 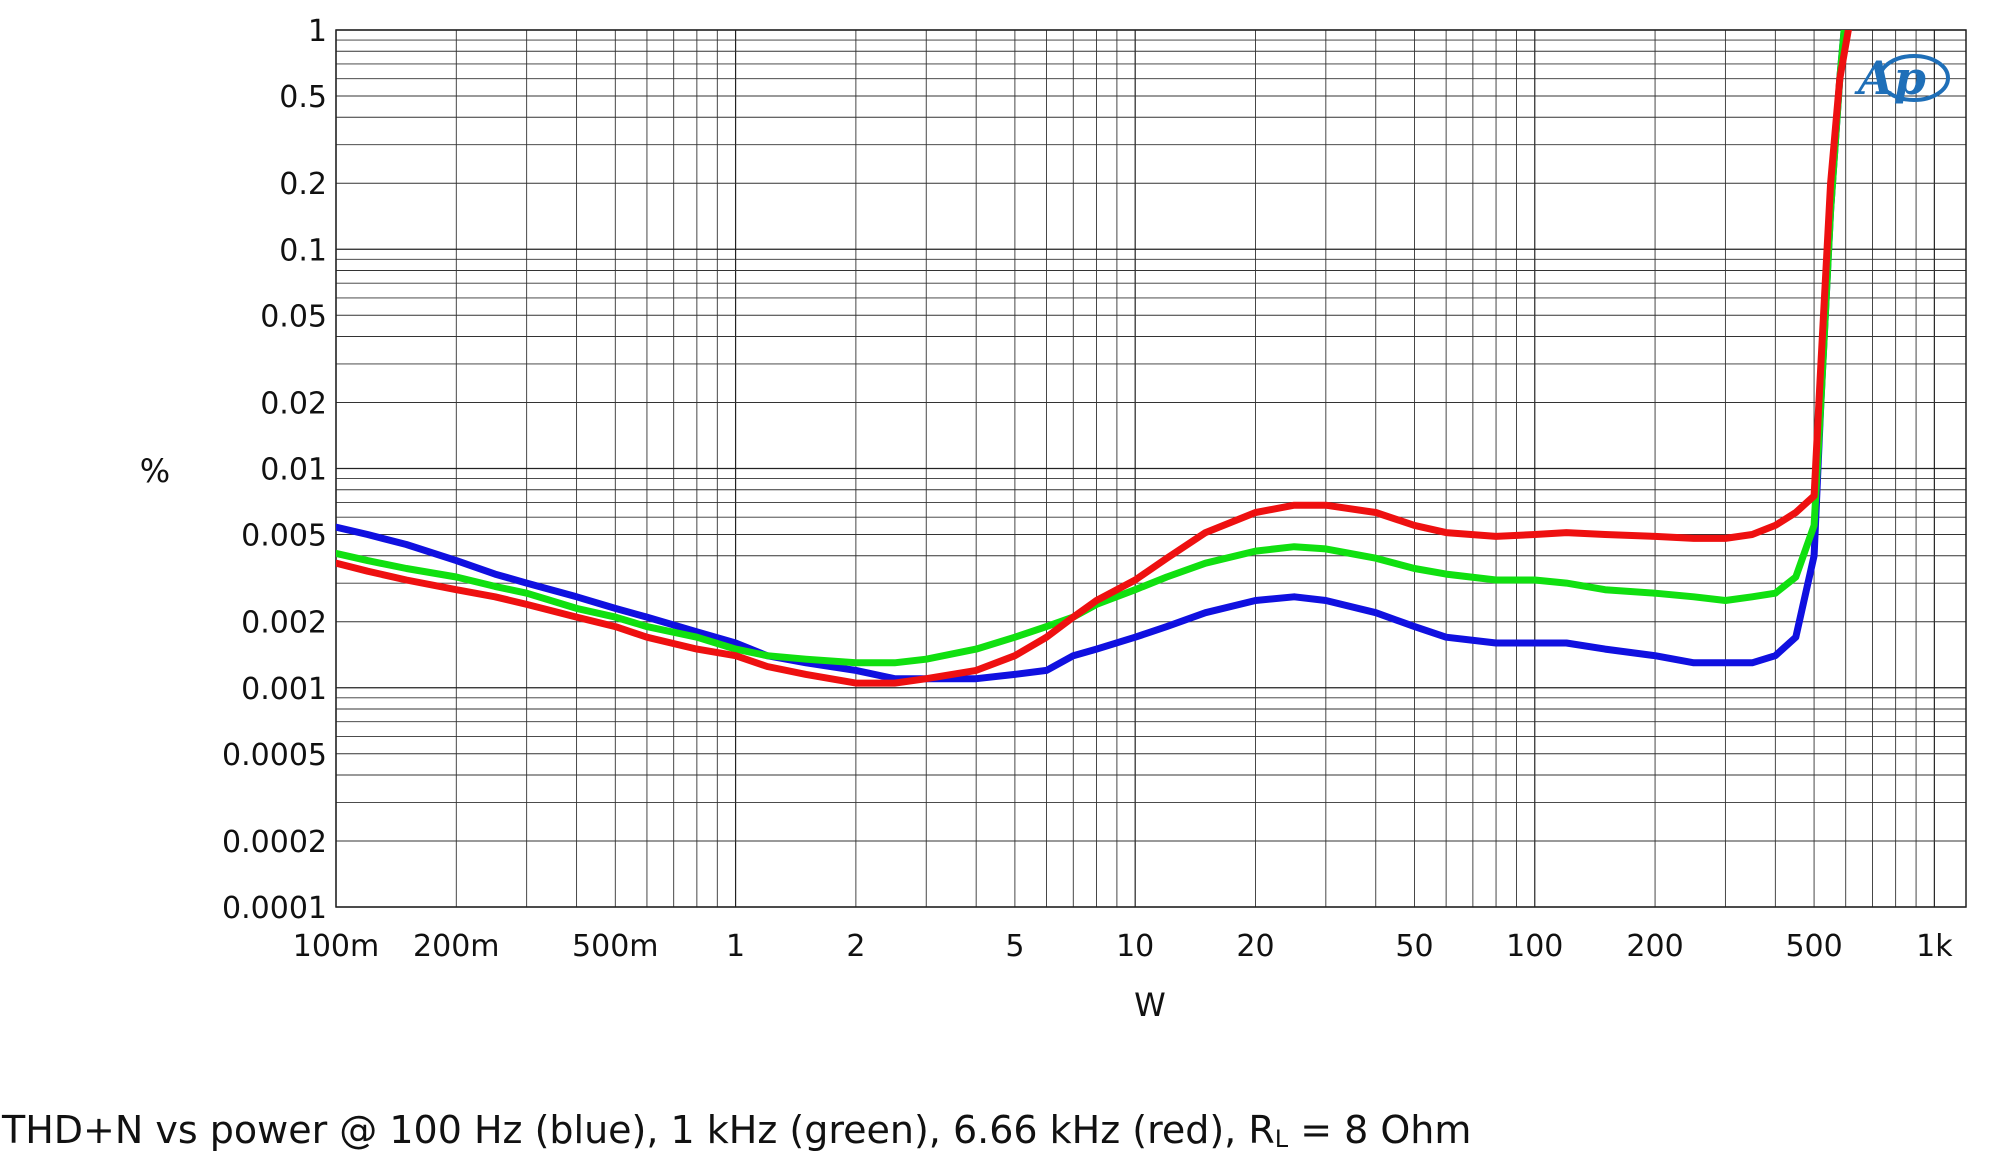 I want to click on y-tick-label: 0.001, so click(x=284, y=689).